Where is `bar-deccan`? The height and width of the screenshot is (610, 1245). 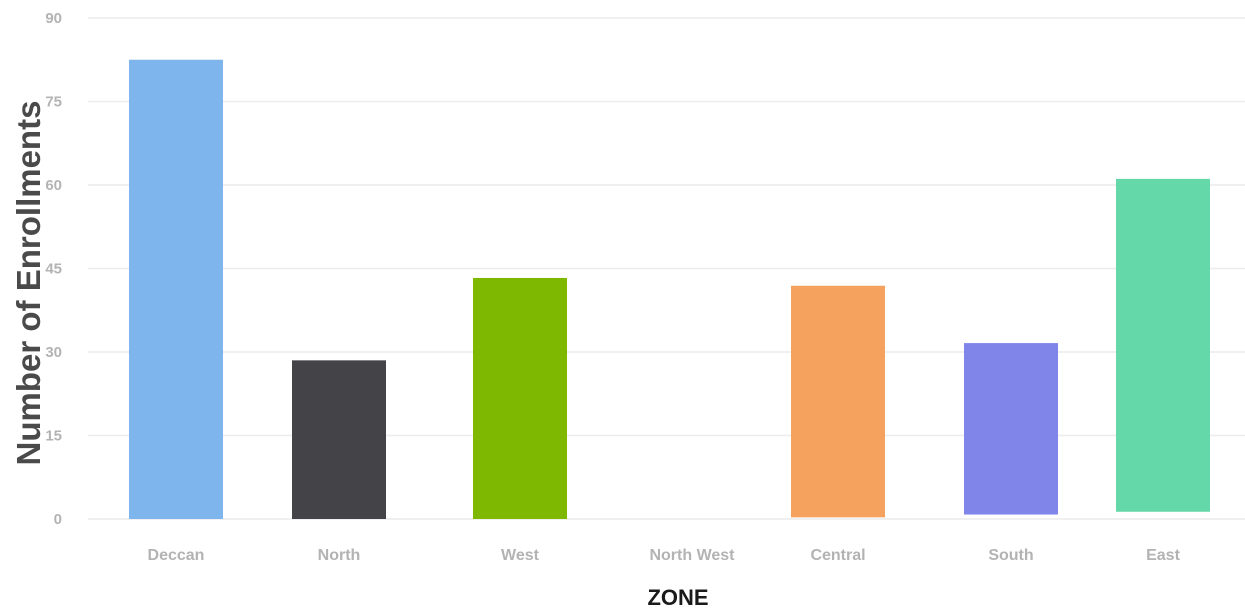 bar-deccan is located at coordinates (176, 289).